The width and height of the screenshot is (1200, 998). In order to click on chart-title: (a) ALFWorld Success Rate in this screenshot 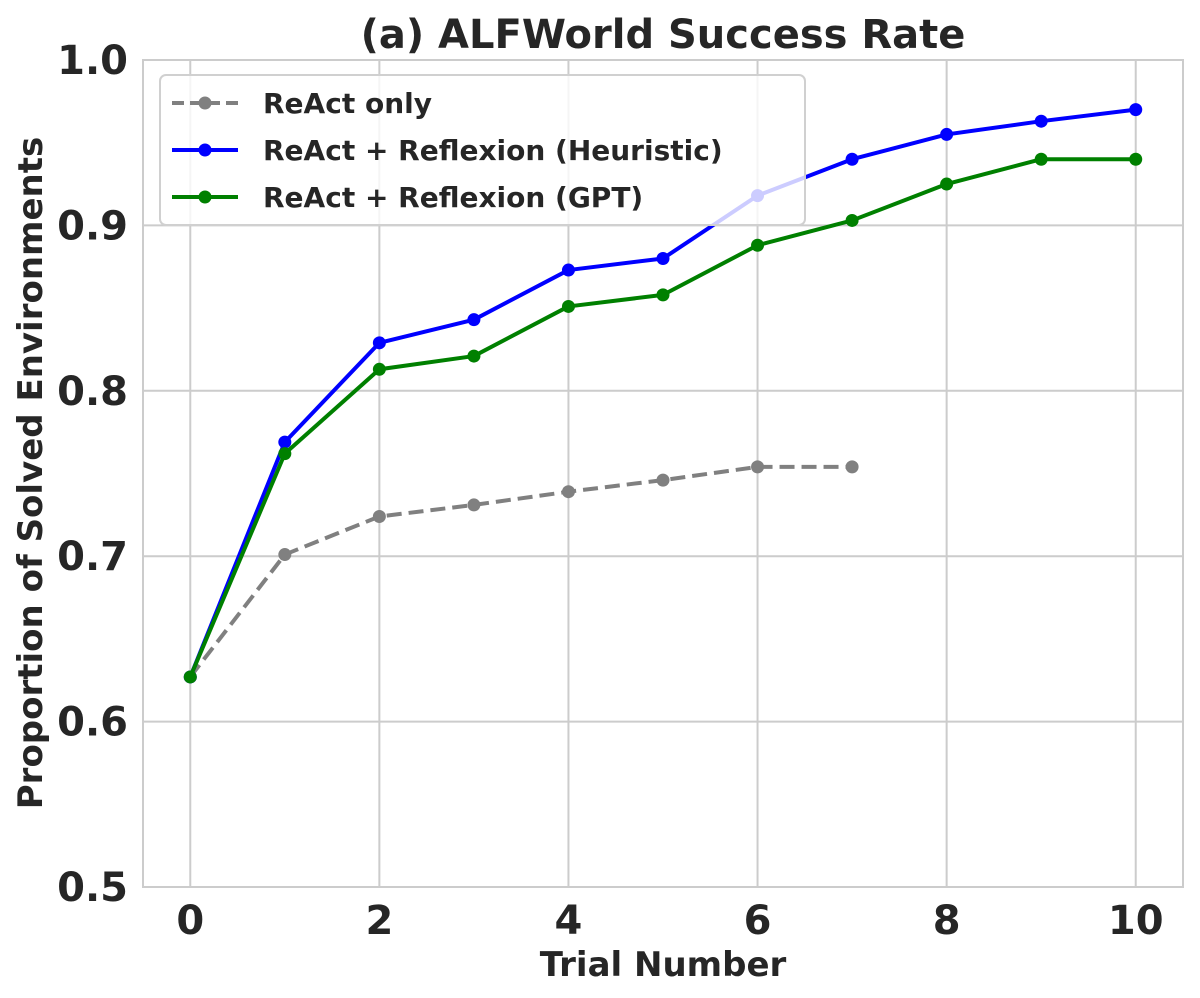, I will do `click(663, 35)`.